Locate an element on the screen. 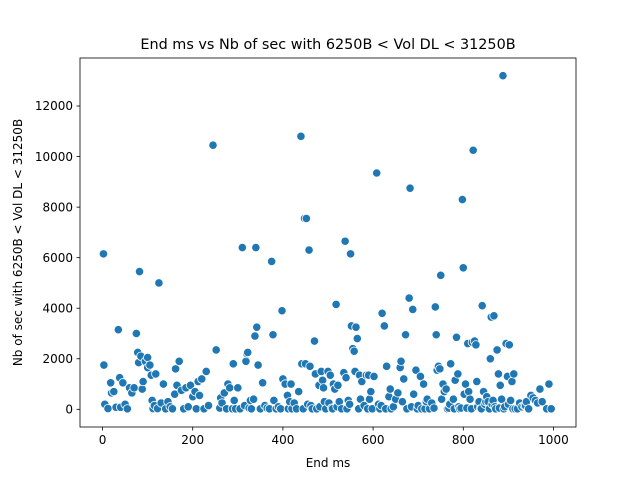 This screenshot has height=480, width=640. x-tick-label: 0 is located at coordinates (103, 440).